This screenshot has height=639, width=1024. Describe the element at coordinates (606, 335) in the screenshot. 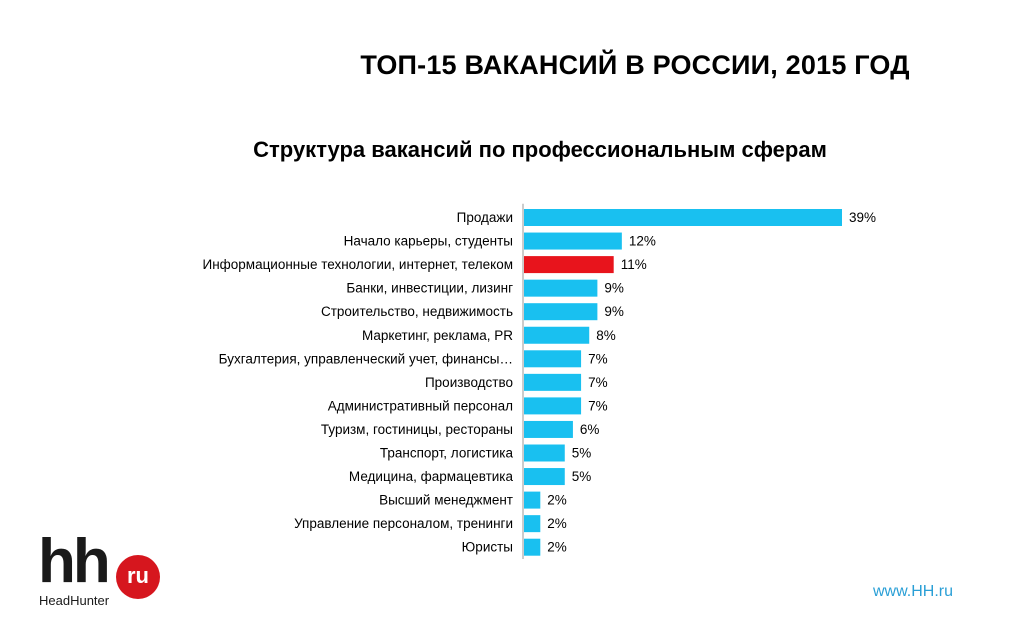

I see `value-label: 8%` at that location.